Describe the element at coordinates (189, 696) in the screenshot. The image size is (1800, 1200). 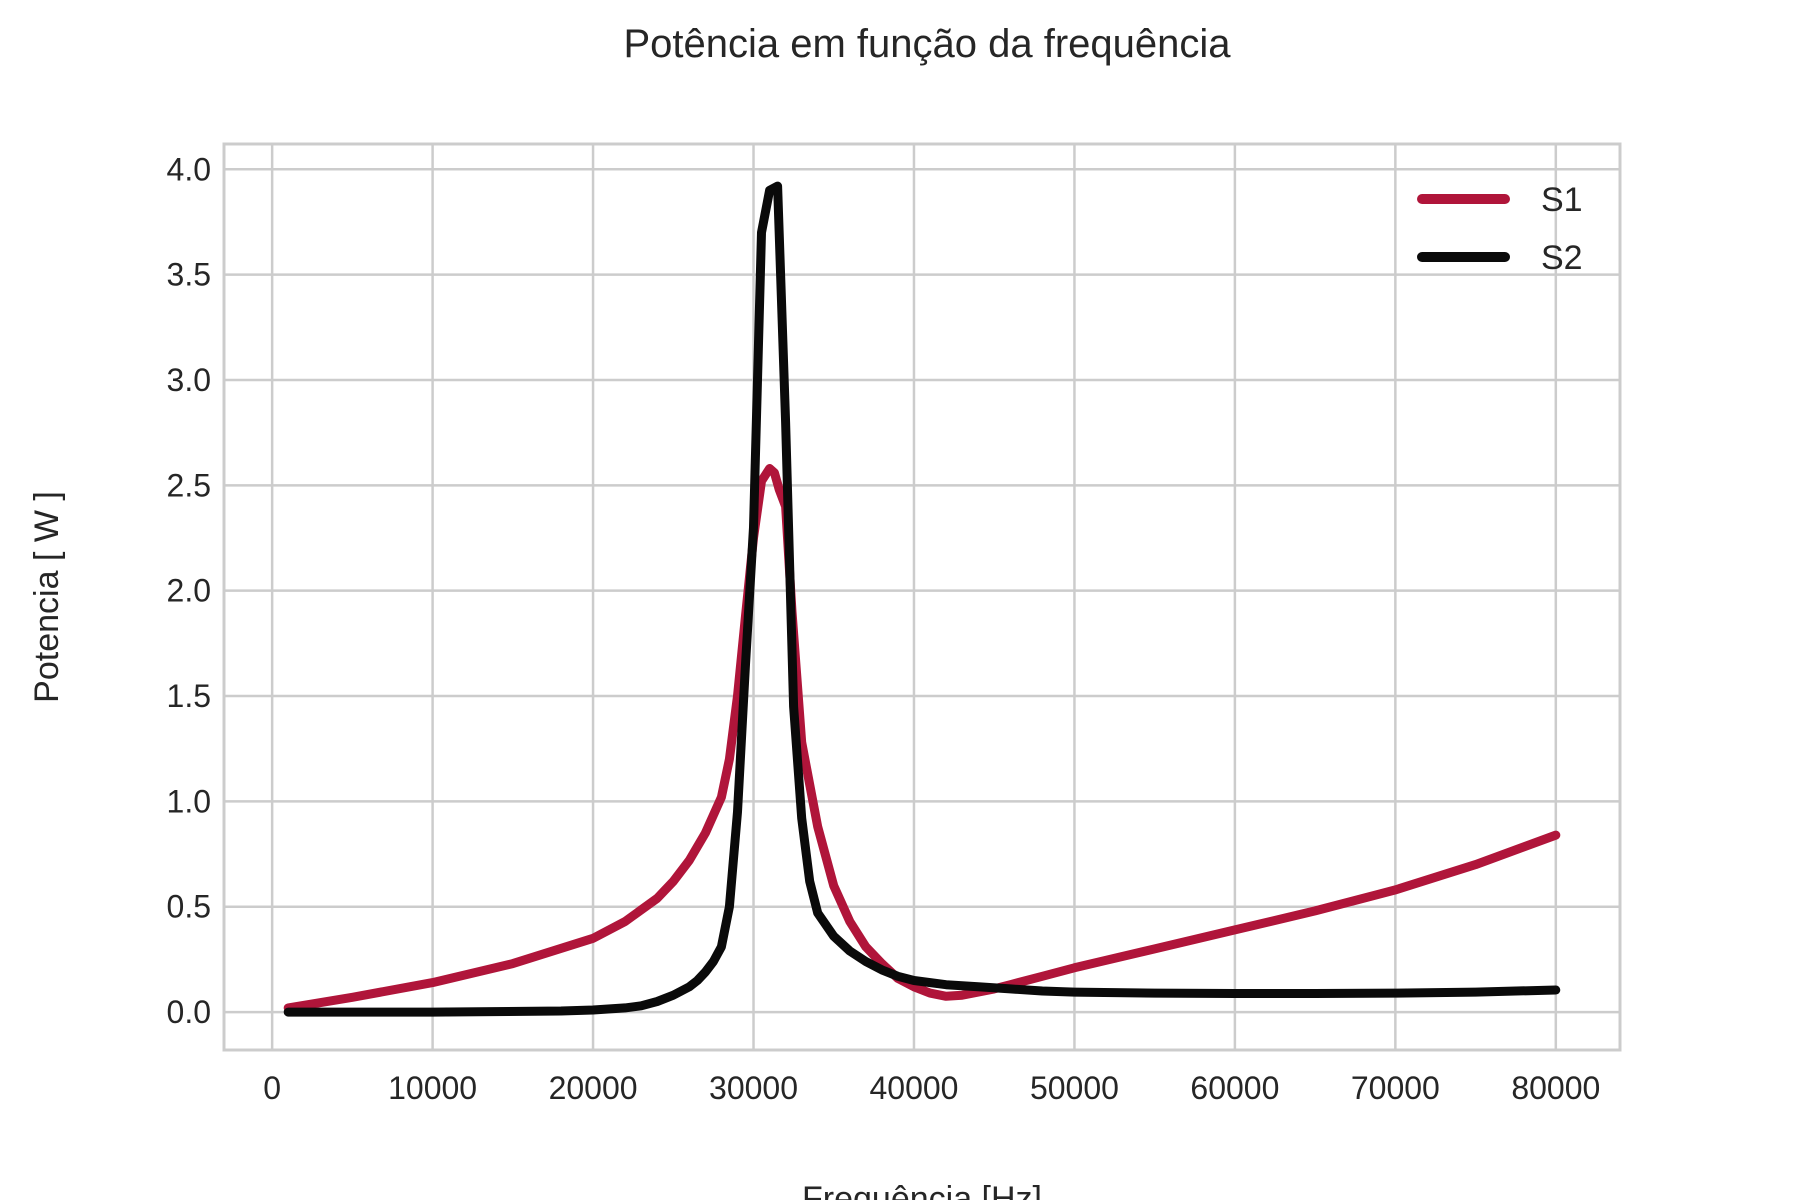
I see `y-tick-label: 1.5` at that location.